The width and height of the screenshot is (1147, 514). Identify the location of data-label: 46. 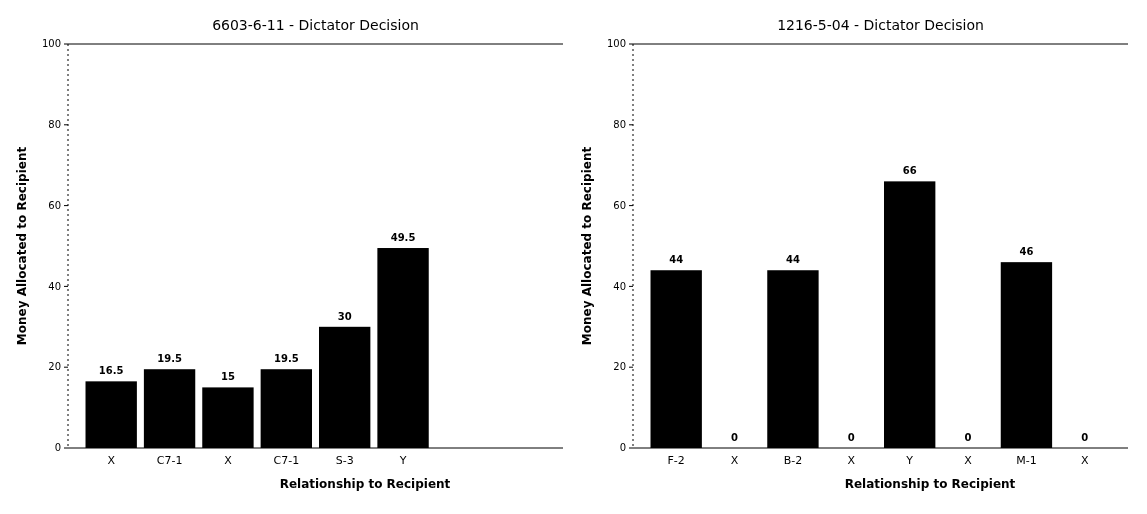
(1026, 252).